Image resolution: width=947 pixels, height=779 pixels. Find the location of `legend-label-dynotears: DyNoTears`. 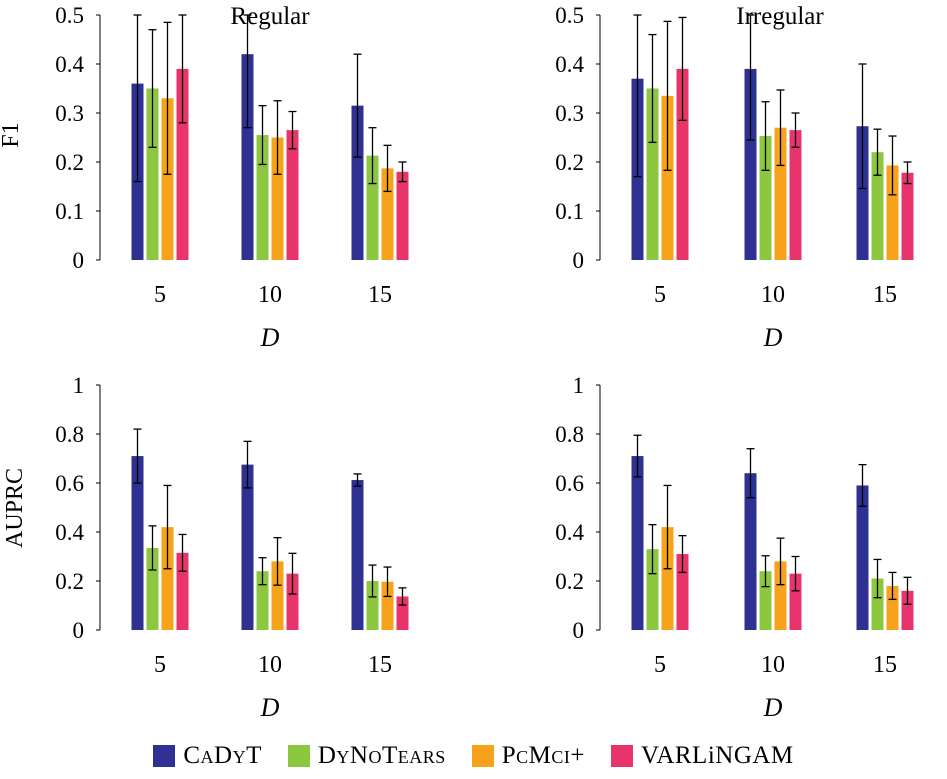

legend-label-dynotears: DyNoTears is located at coordinates (381, 755).